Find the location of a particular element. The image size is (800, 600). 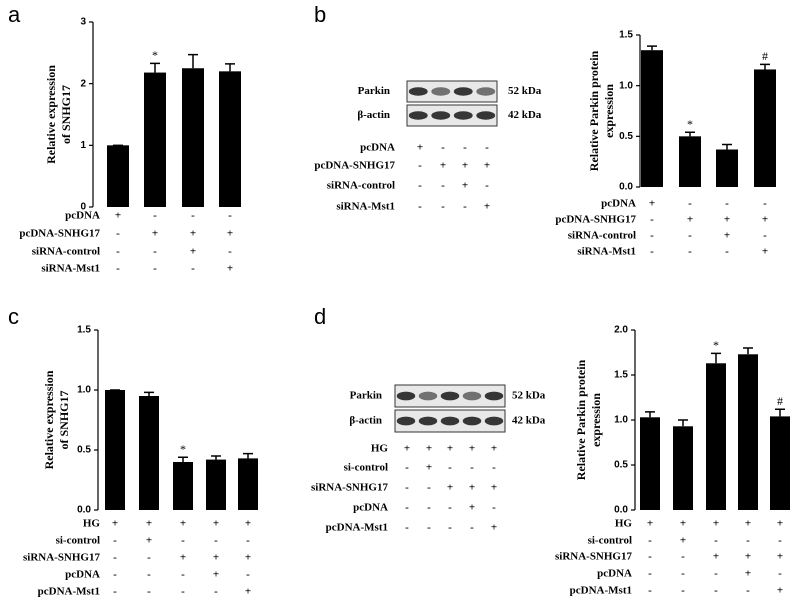

band-label: Parkin is located at coordinates (366, 396).